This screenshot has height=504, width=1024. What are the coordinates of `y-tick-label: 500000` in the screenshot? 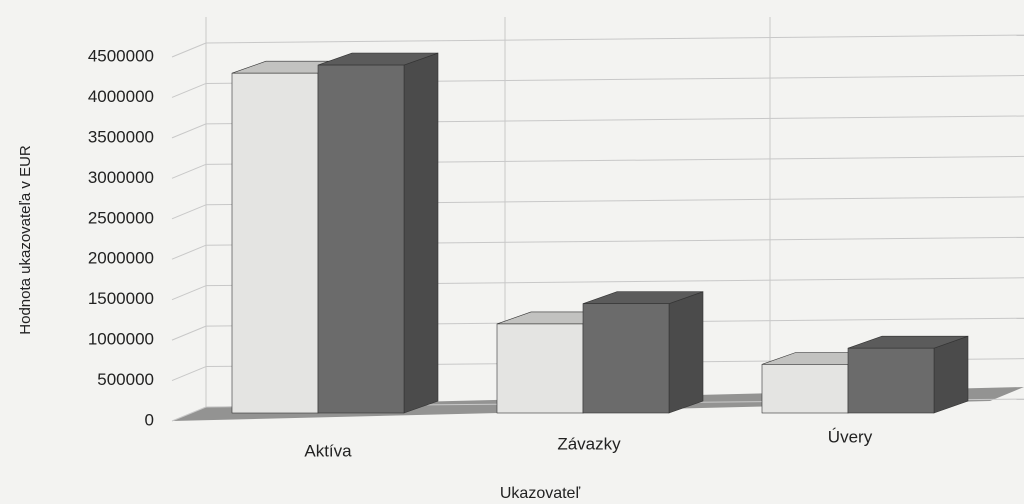 It's located at (125, 379).